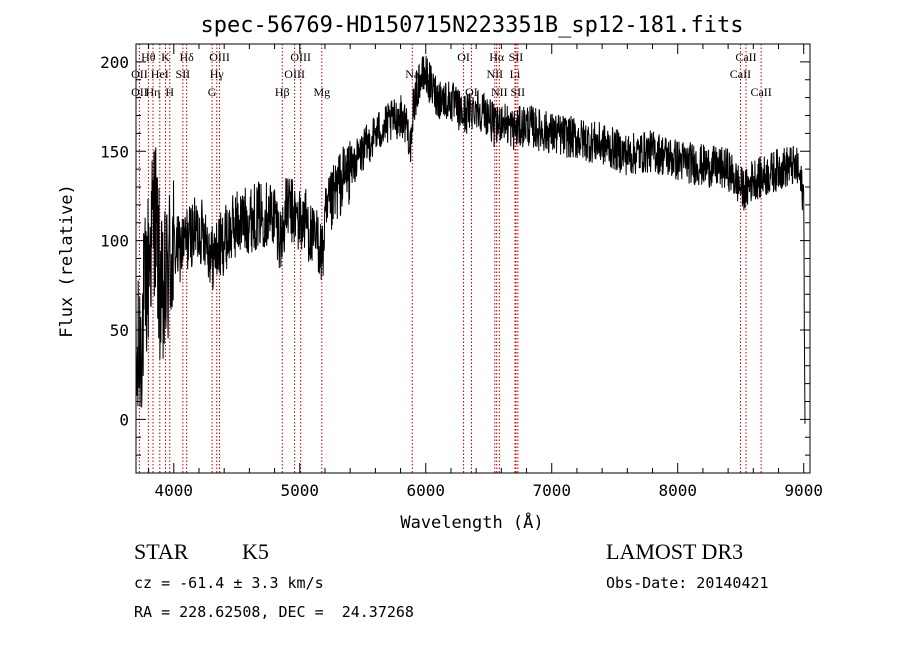 This screenshot has width=900, height=649. Describe the element at coordinates (274, 612) in the screenshot. I see `coordinates: RA = 228.62508, DEC = 24.37268` at that location.